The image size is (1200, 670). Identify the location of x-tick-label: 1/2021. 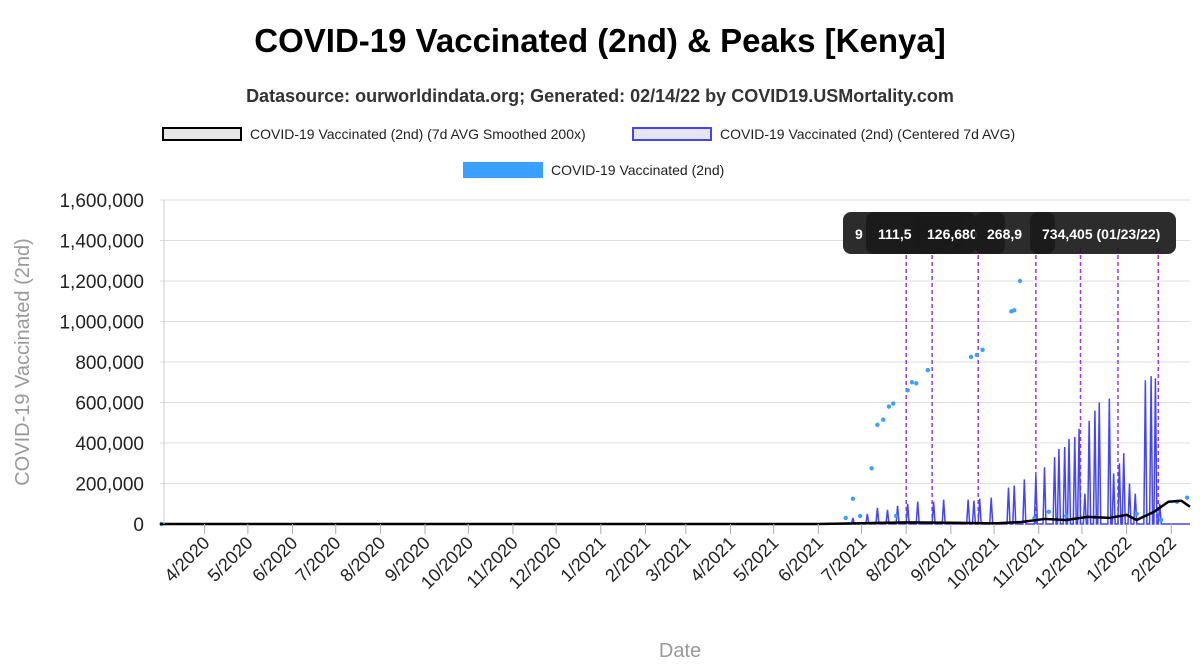
(583, 559).